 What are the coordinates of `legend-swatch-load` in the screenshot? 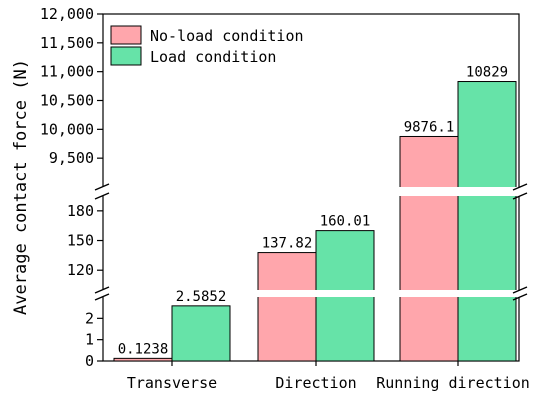 It's located at (126, 56).